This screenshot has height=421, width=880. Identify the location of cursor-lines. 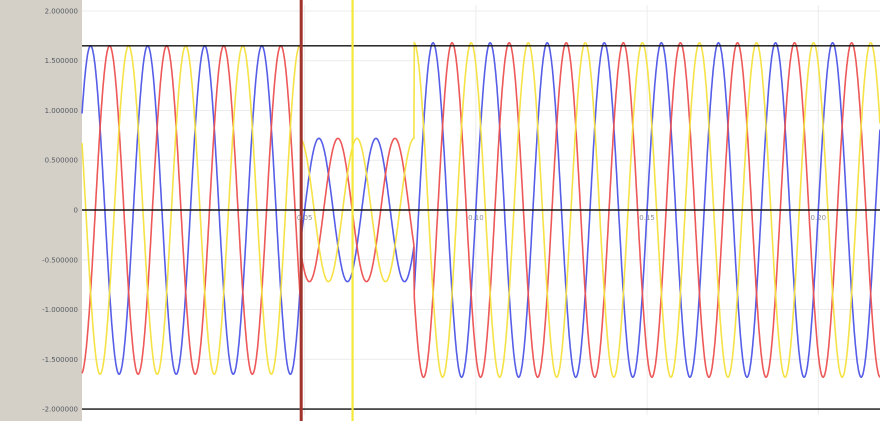
(326, 210).